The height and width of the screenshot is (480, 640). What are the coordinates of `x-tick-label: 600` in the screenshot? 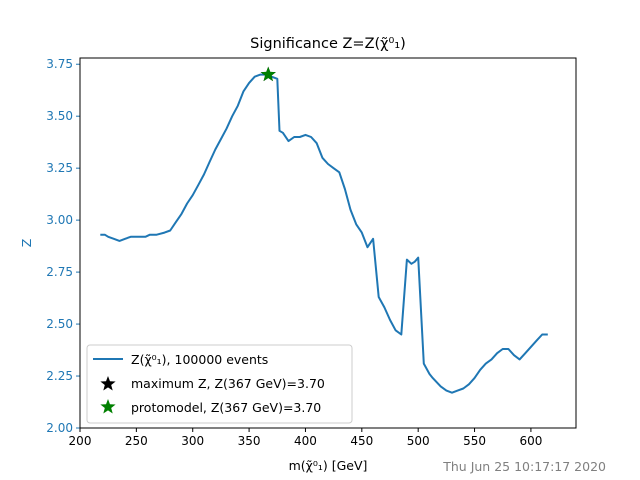 It's located at (530, 441).